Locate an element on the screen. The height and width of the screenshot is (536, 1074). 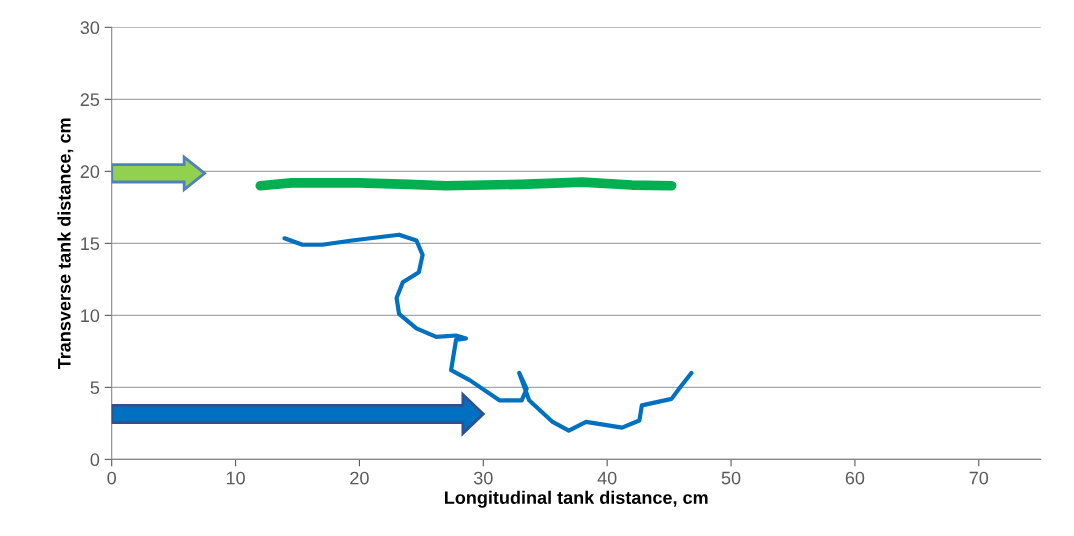
y-tick-label: 25 is located at coordinates (90, 100).